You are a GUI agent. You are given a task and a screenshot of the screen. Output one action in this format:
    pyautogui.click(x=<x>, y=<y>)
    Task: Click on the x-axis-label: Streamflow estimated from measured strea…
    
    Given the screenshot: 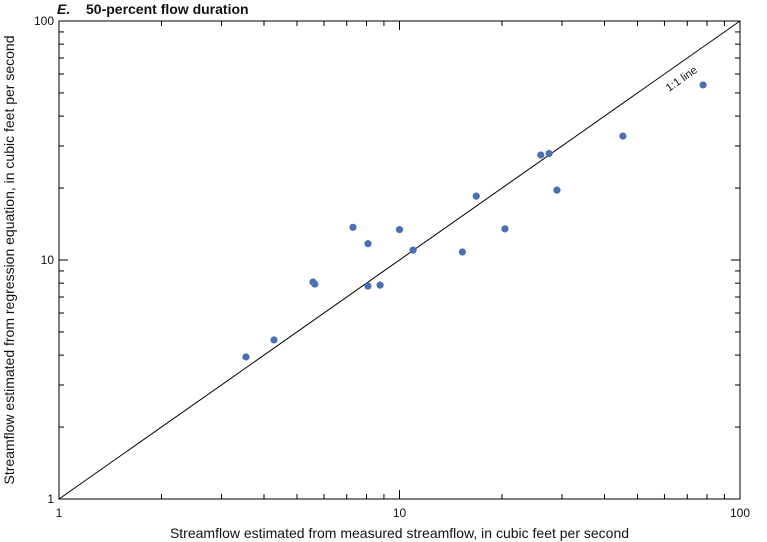 What is the action you would take?
    pyautogui.click(x=399, y=533)
    